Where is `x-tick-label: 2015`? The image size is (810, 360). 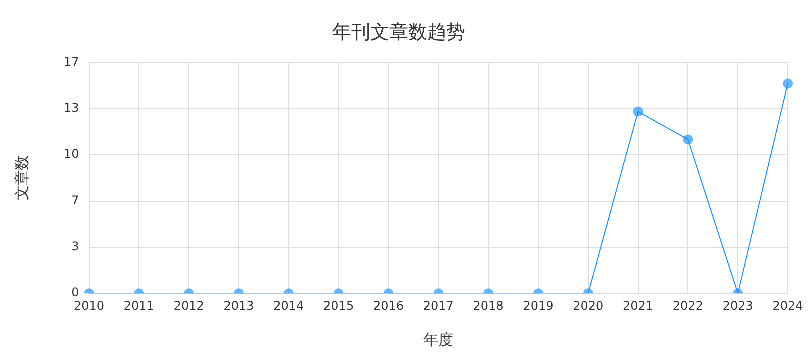 x-tick-label: 2015 is located at coordinates (339, 305).